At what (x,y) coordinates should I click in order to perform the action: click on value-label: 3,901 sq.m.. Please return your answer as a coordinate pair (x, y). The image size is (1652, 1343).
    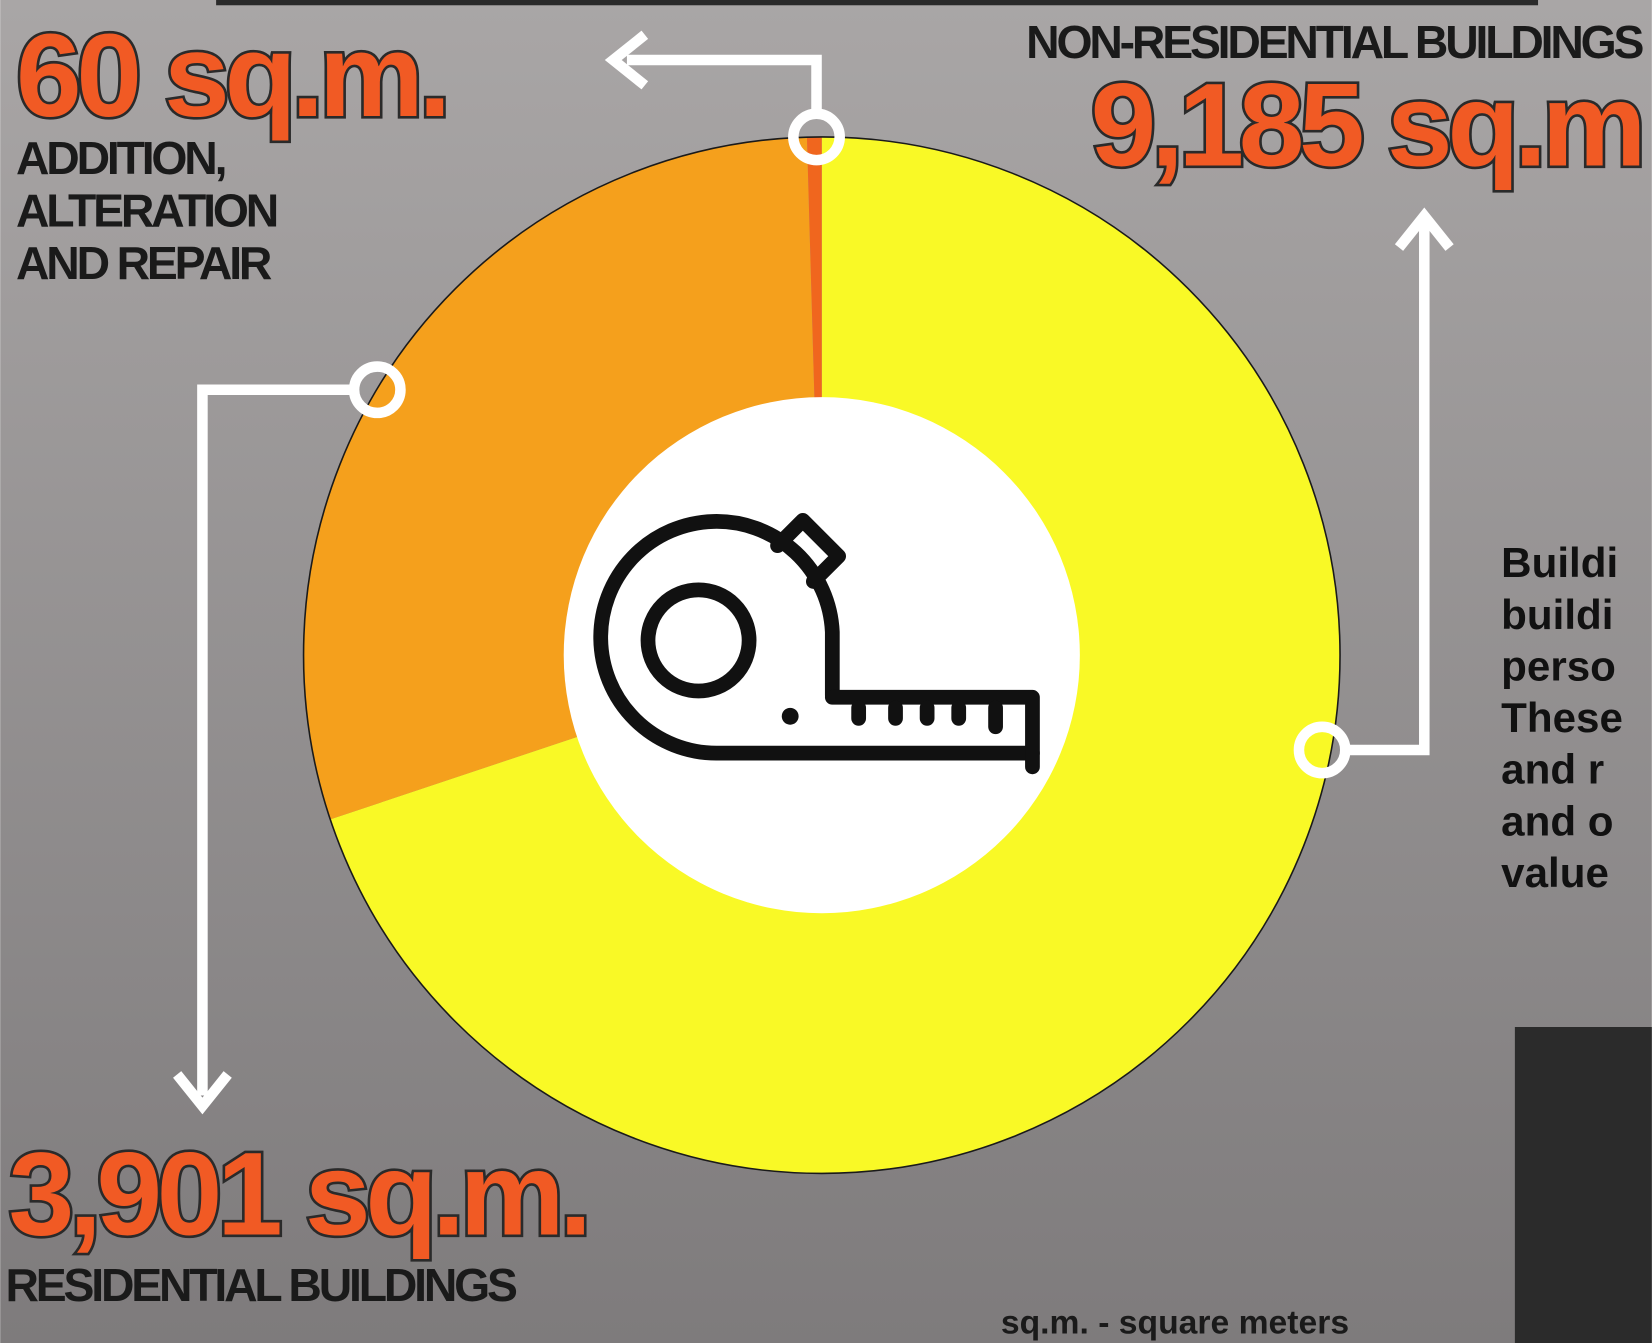
    Looking at the image, I should click on (298, 1194).